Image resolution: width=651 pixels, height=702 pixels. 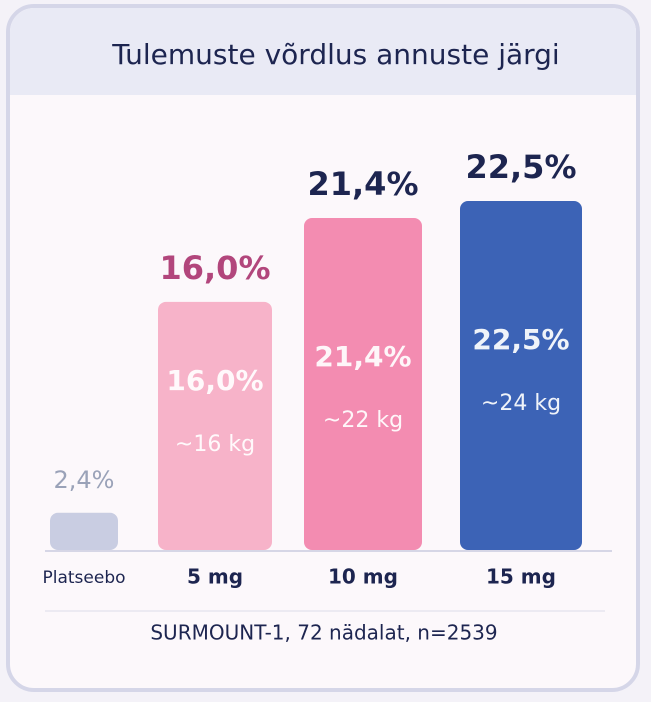 I want to click on weight-label: ~24 kg, so click(x=521, y=403).